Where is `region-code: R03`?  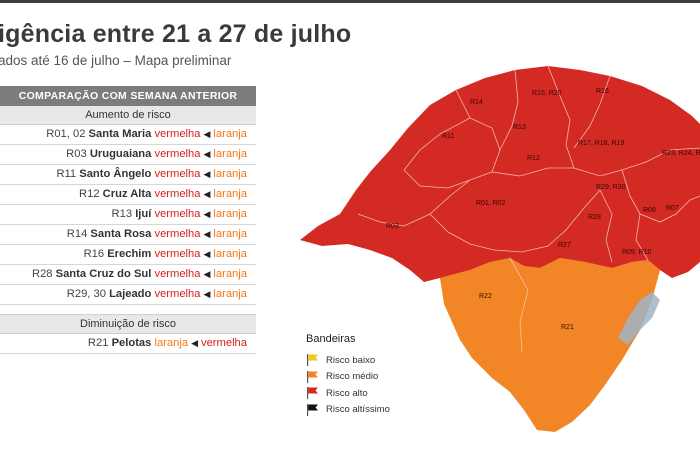 region-code: R03 is located at coordinates (78, 154).